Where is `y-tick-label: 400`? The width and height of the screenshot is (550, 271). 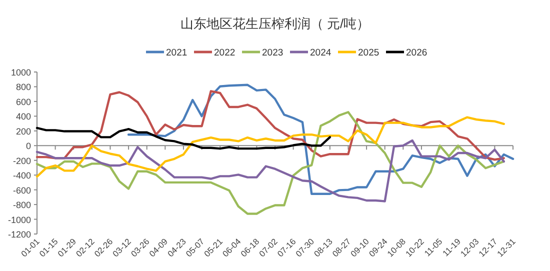
y-tick-label: 400 is located at coordinates (23, 117).